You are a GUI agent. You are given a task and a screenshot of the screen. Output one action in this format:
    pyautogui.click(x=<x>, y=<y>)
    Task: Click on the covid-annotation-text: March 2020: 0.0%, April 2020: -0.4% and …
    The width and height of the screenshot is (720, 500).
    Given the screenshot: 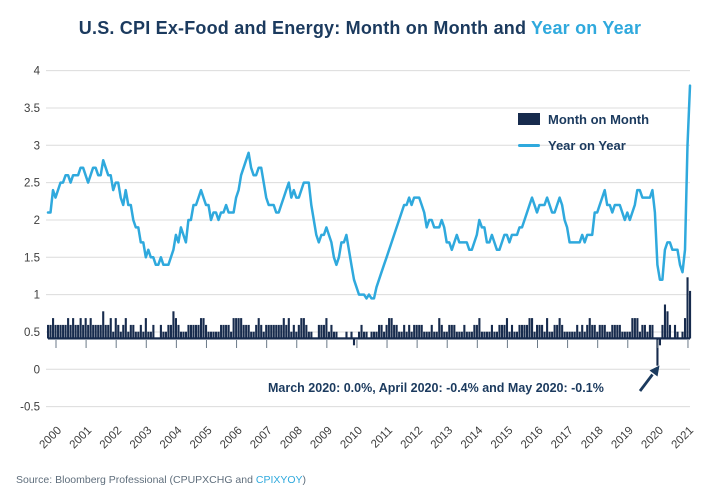 What is the action you would take?
    pyautogui.click(x=436, y=388)
    